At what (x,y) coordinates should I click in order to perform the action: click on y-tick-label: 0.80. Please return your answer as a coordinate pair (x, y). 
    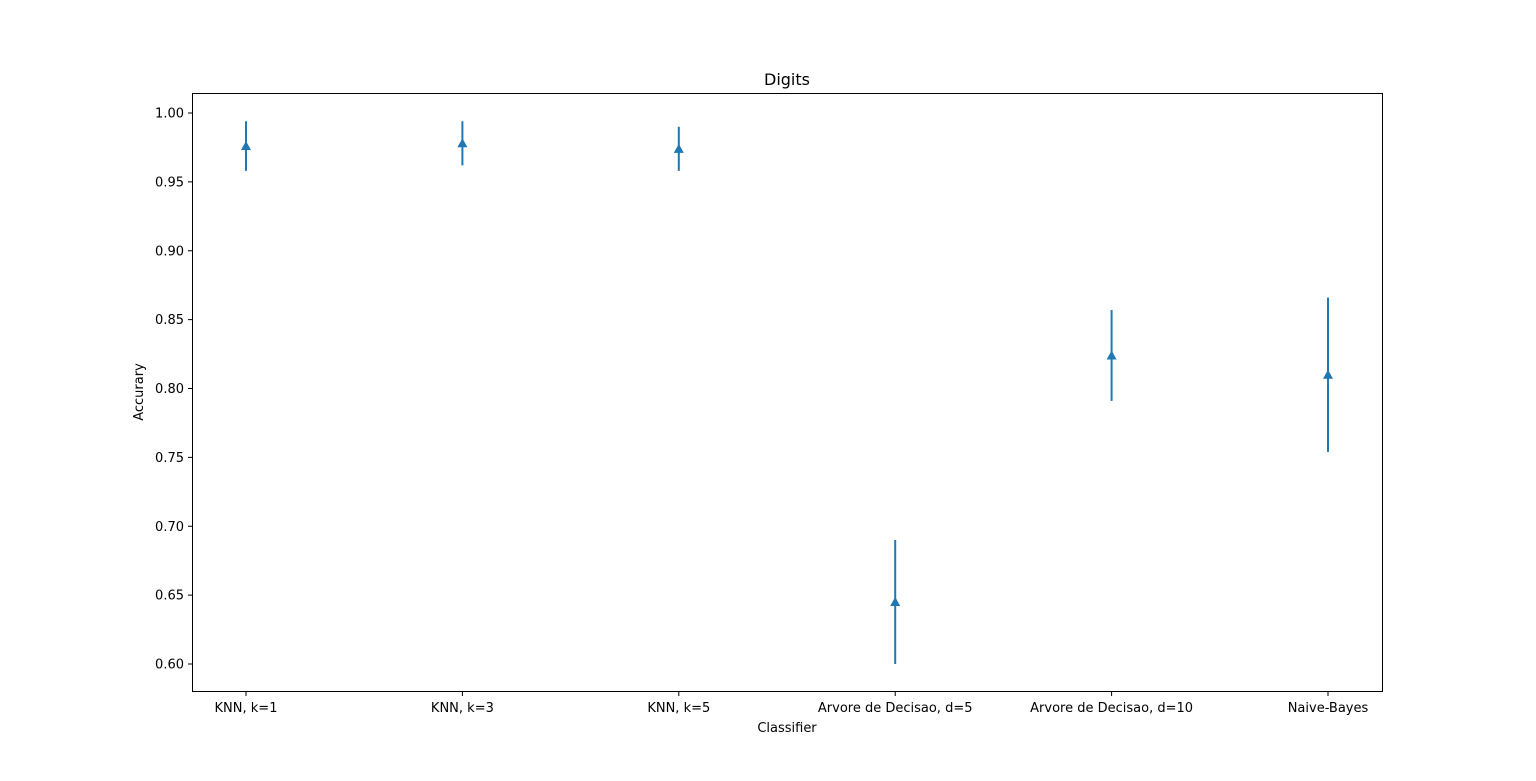
    Looking at the image, I should click on (169, 389).